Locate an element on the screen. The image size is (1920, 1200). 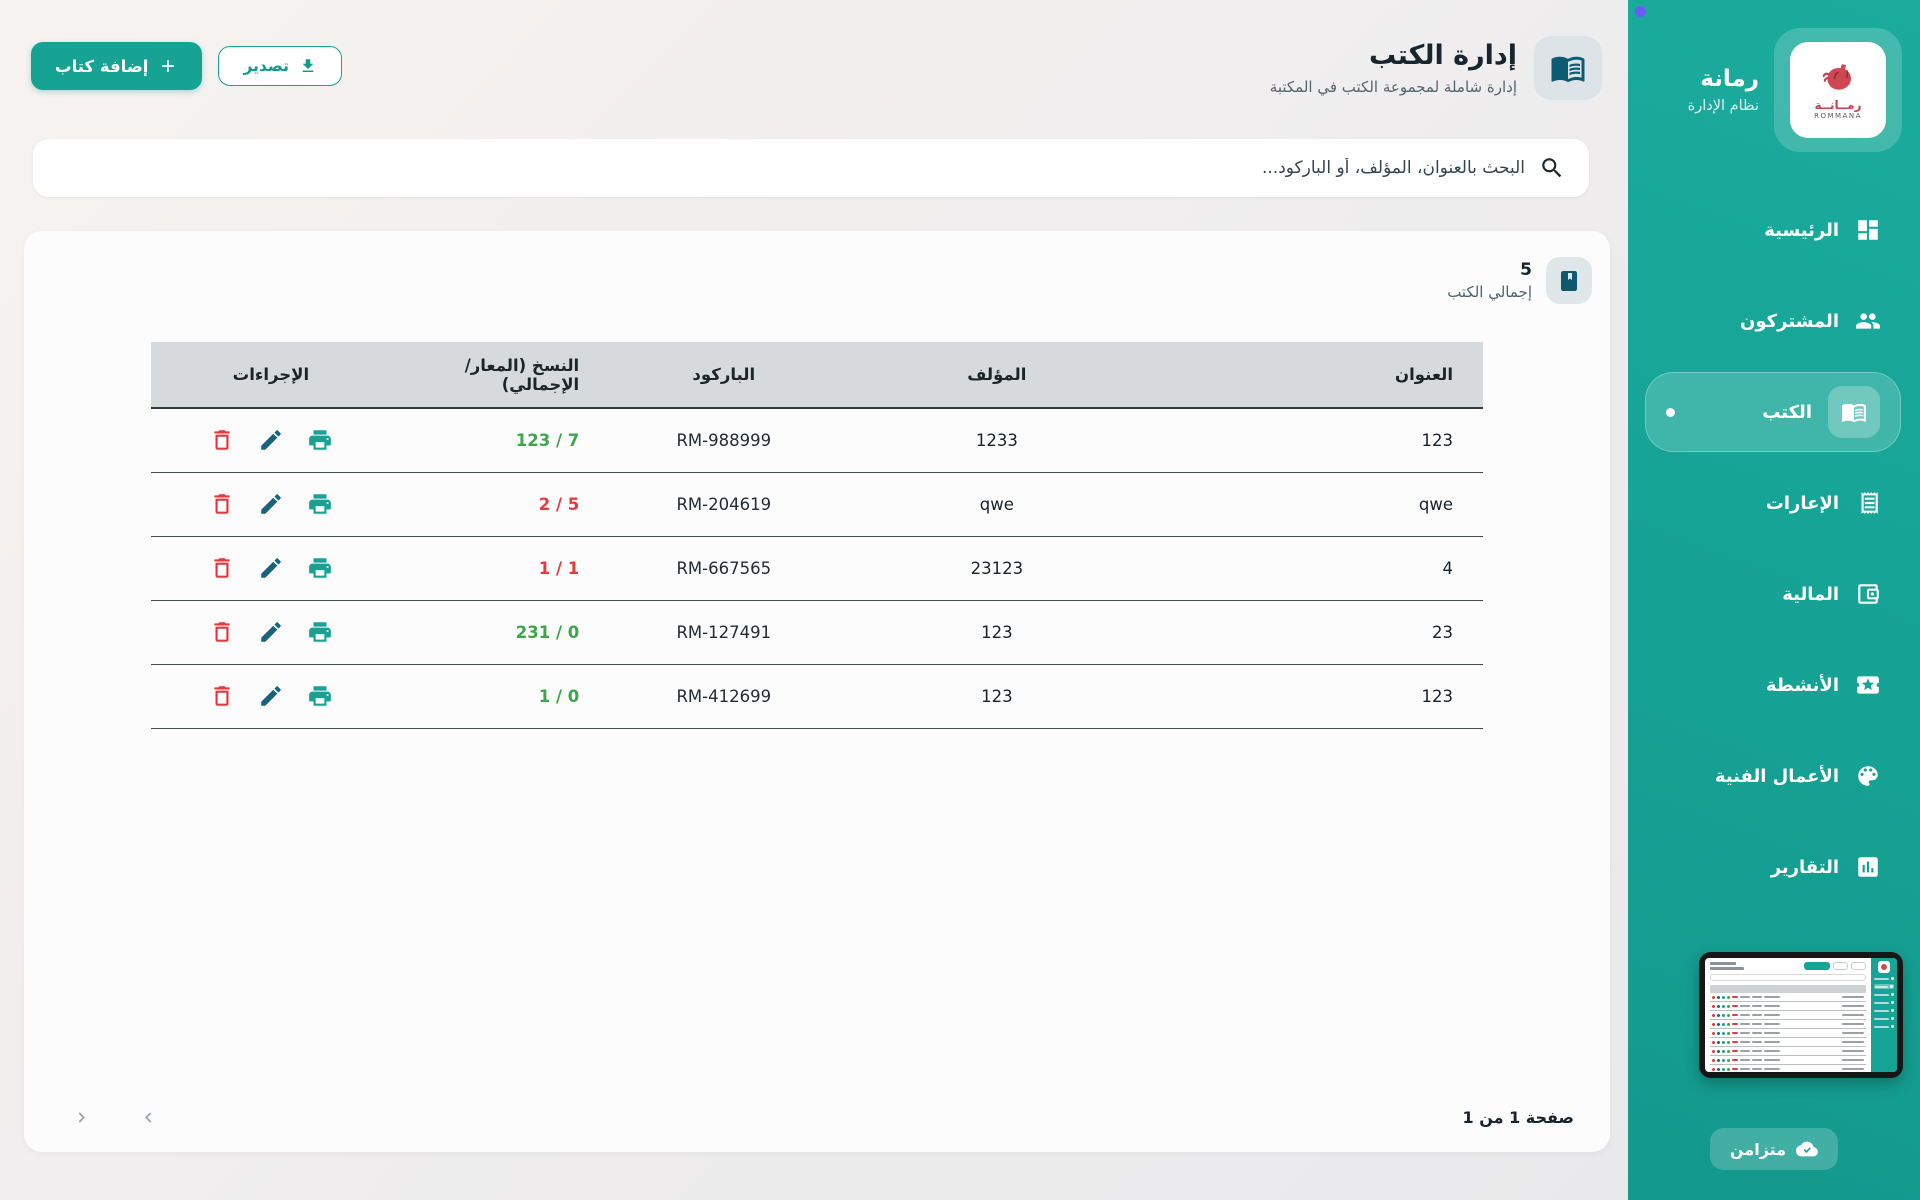
sidebar-item-loans: الإعارات is located at coordinates (1773, 503).